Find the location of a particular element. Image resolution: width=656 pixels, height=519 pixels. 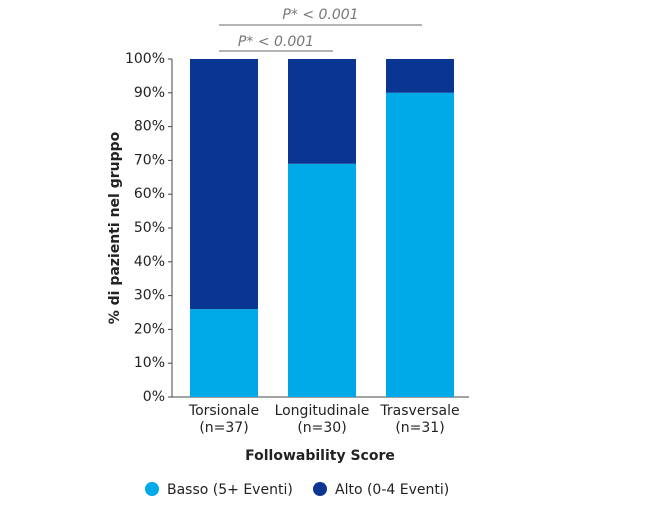

y-tick-label: 70% is located at coordinates (149, 160).